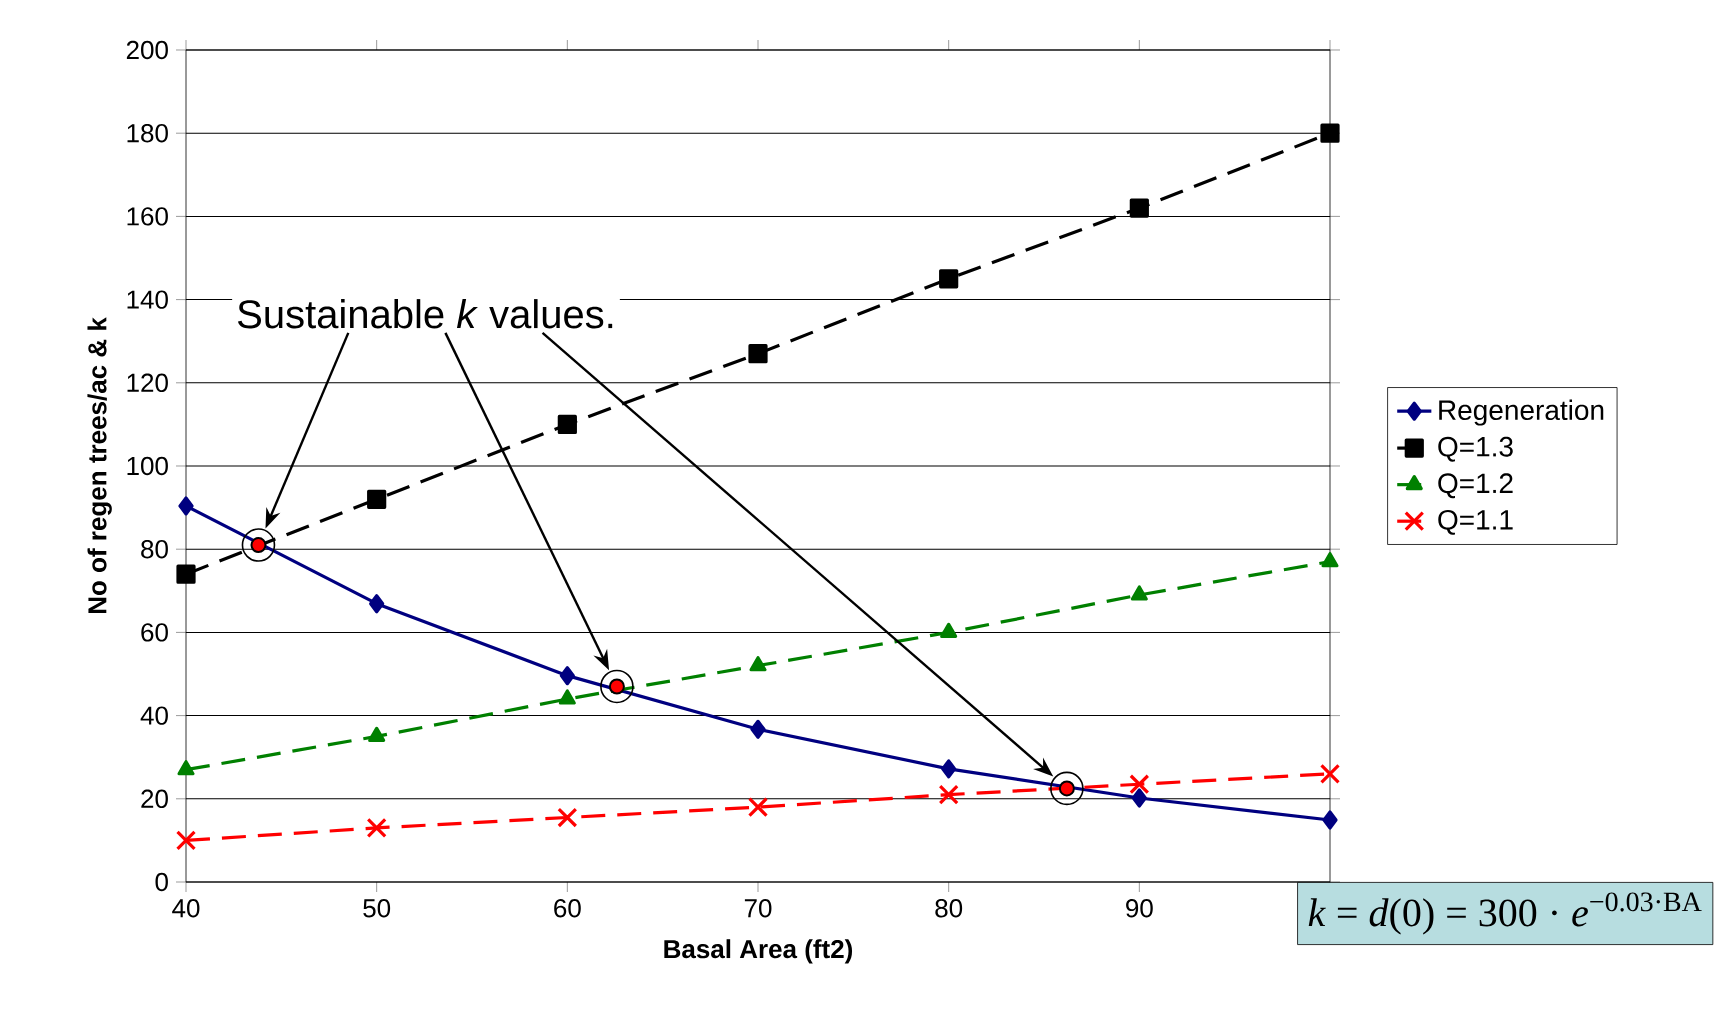 The height and width of the screenshot is (1029, 1732). Describe the element at coordinates (154, 632) in the screenshot. I see `y-tick-label: 60` at that location.